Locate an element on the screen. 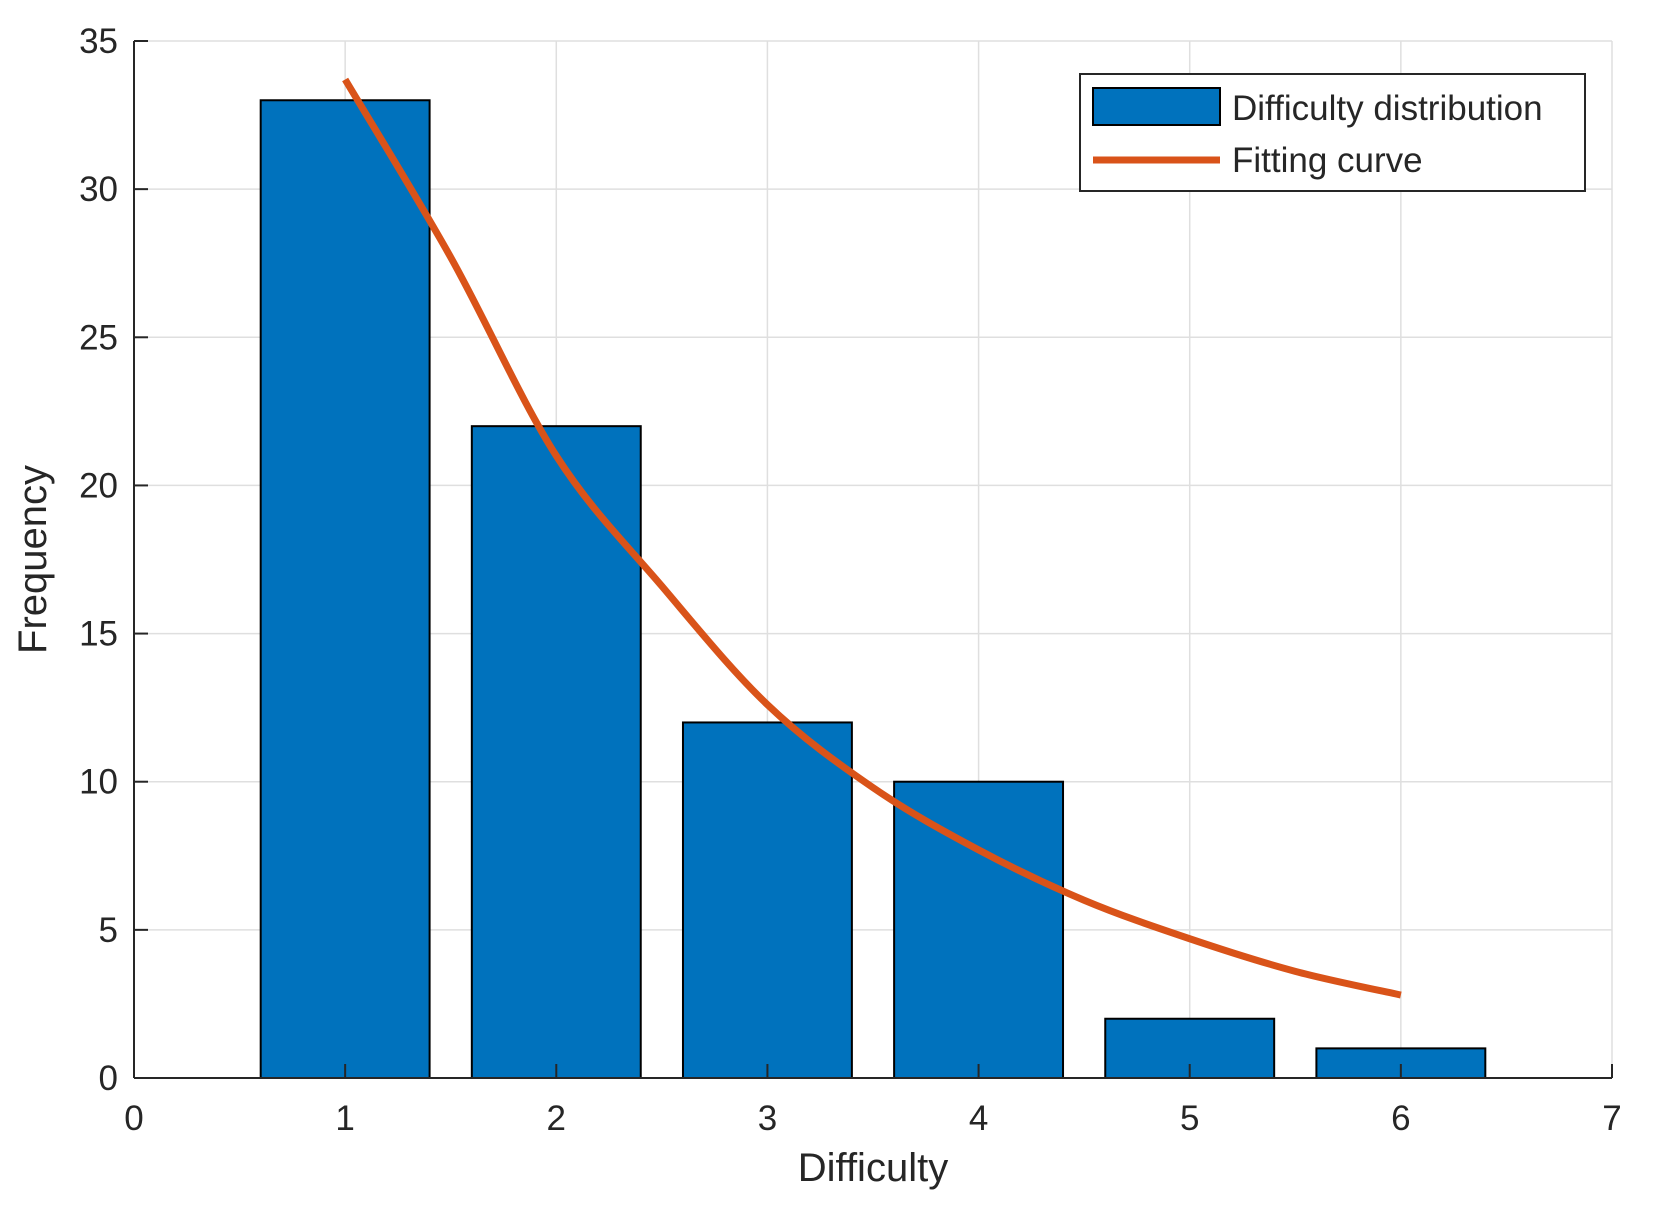 Image resolution: width=1659 pixels, height=1210 pixels. x-axis-label: Difficulty is located at coordinates (873, 1168).